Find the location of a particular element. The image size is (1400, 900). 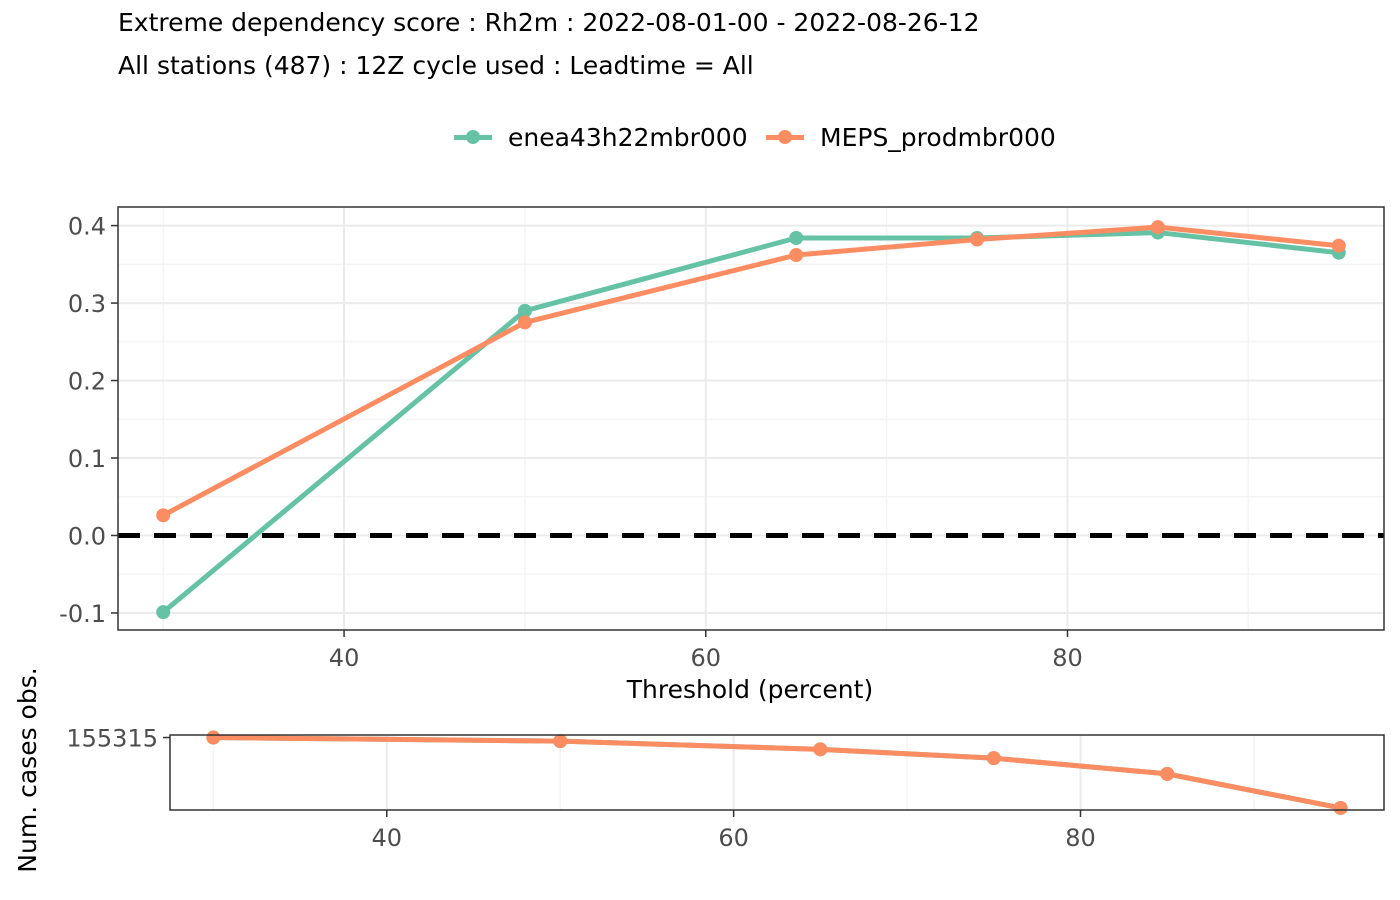

legend-item-enea: enea43h22mbr000 is located at coordinates (599, 137).